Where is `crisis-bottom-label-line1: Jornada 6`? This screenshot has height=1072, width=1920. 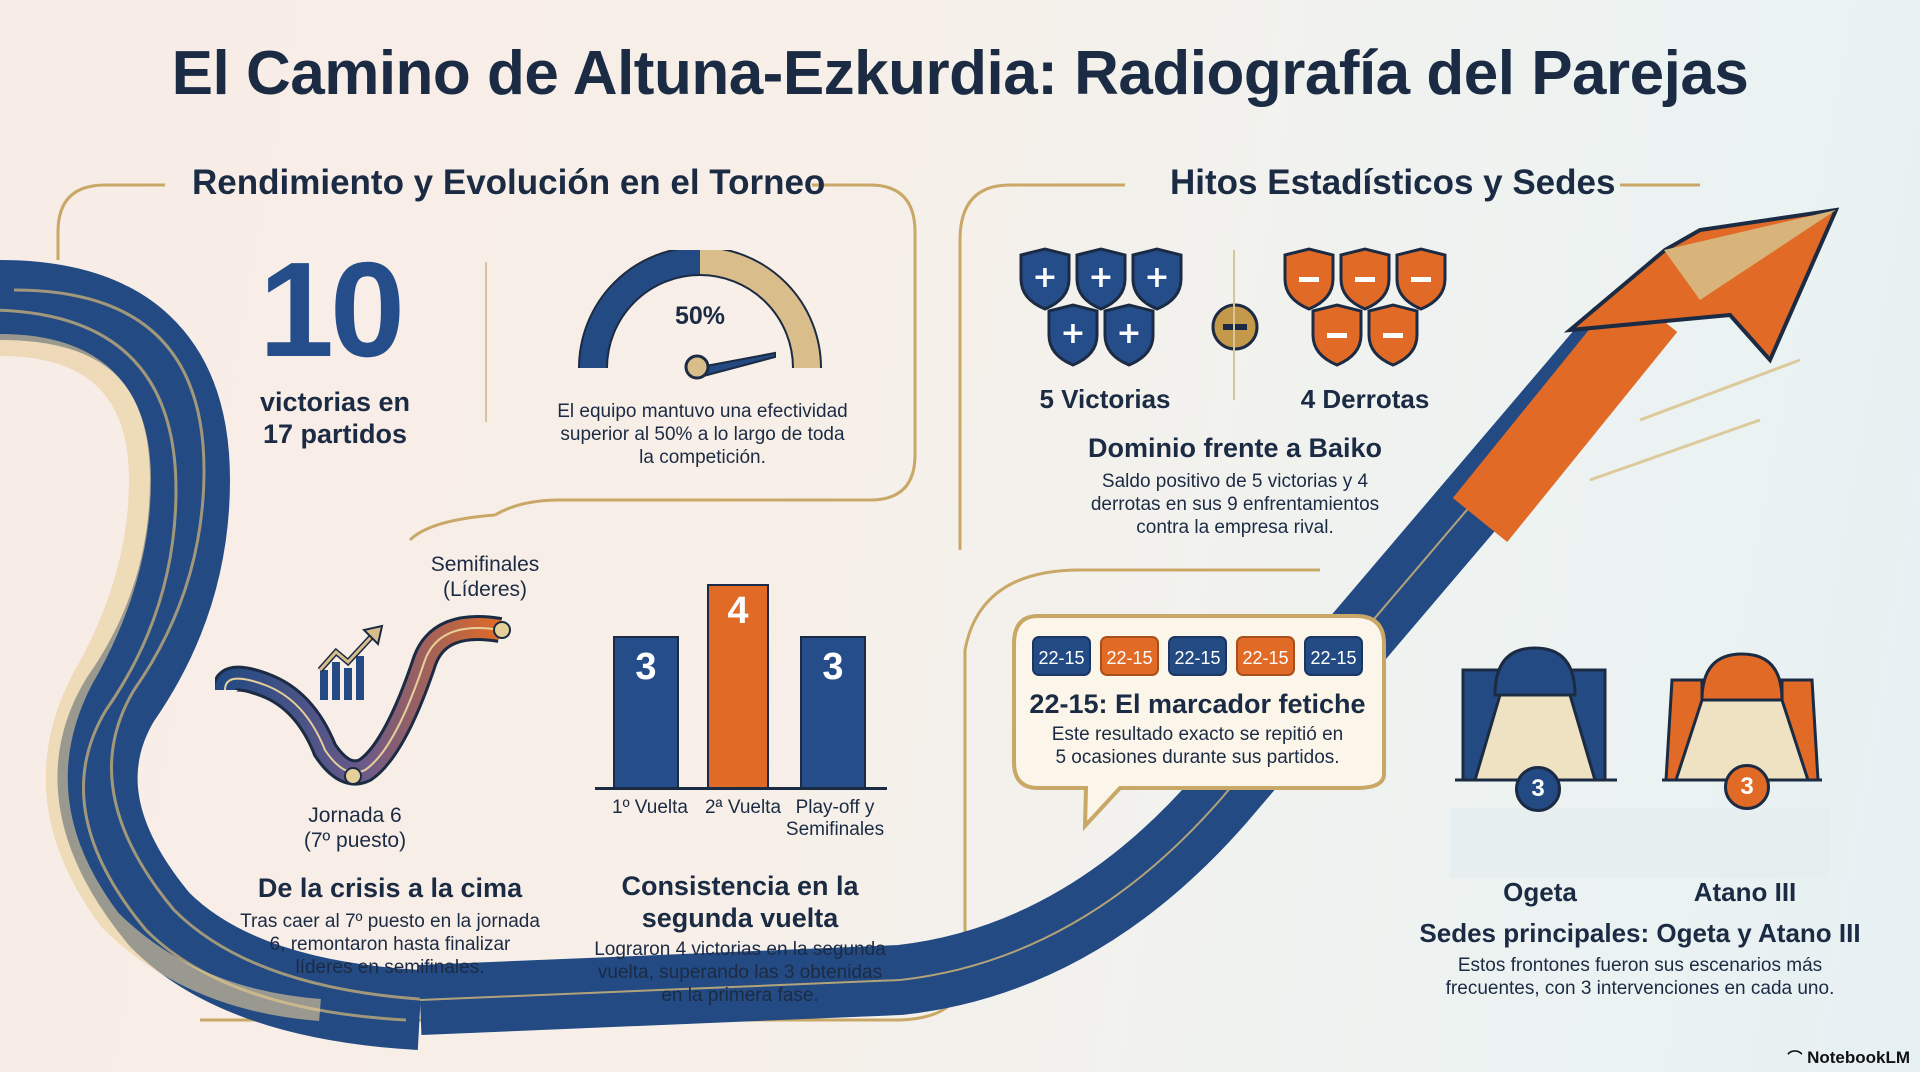
crisis-bottom-label-line1: Jornada 6 is located at coordinates (355, 815).